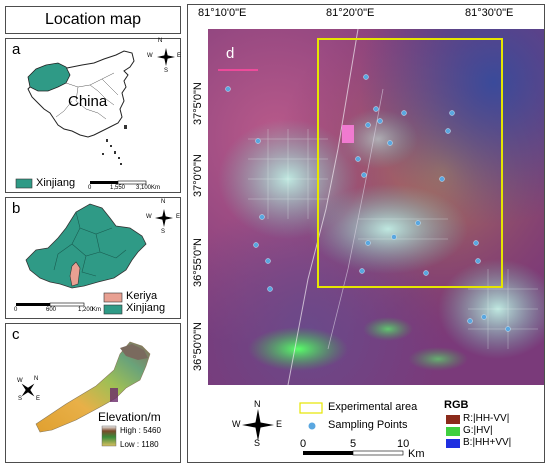 Image resolution: width=550 pixels, height=469 pixels. Describe the element at coordinates (142, 296) in the screenshot. I see `legend-keriya-label: Keriya` at that location.